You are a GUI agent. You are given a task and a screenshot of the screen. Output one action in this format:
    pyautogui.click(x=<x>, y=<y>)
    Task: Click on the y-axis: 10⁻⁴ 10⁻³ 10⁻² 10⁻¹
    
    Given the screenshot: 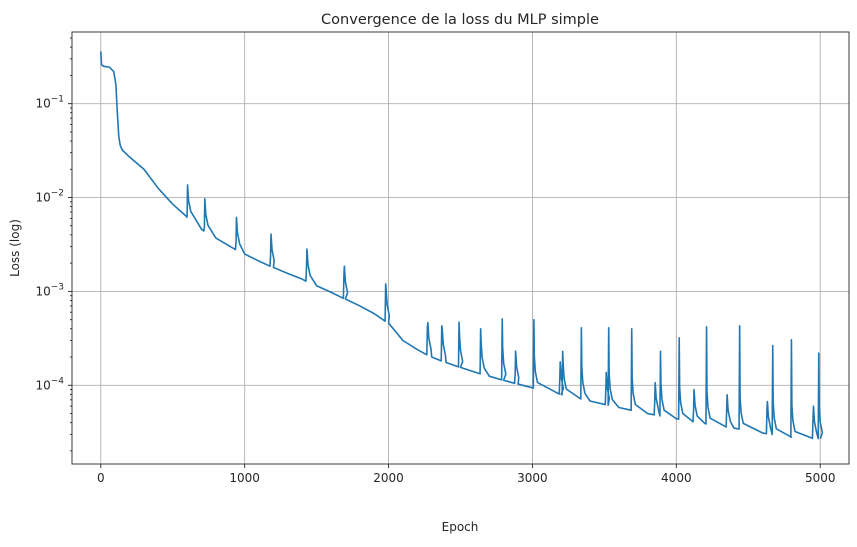 What is the action you would take?
    pyautogui.click(x=53, y=244)
    